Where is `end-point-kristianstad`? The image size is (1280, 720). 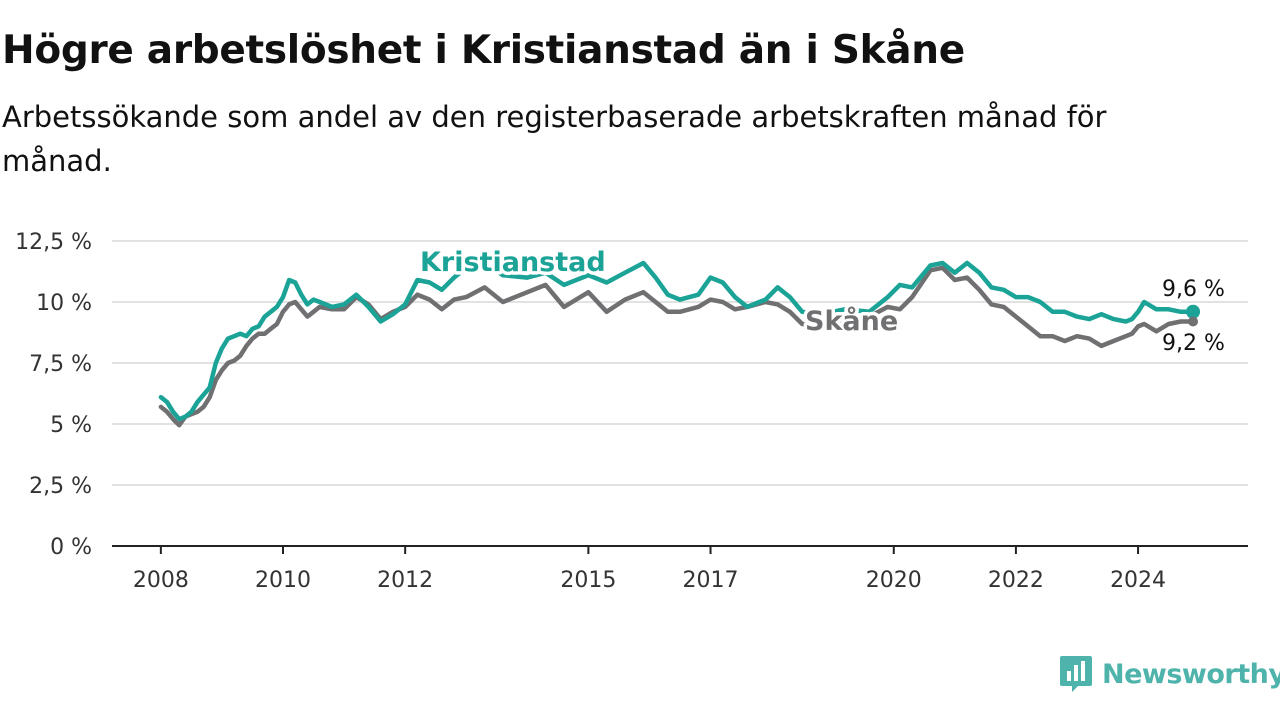 end-point-kristianstad is located at coordinates (1193, 311).